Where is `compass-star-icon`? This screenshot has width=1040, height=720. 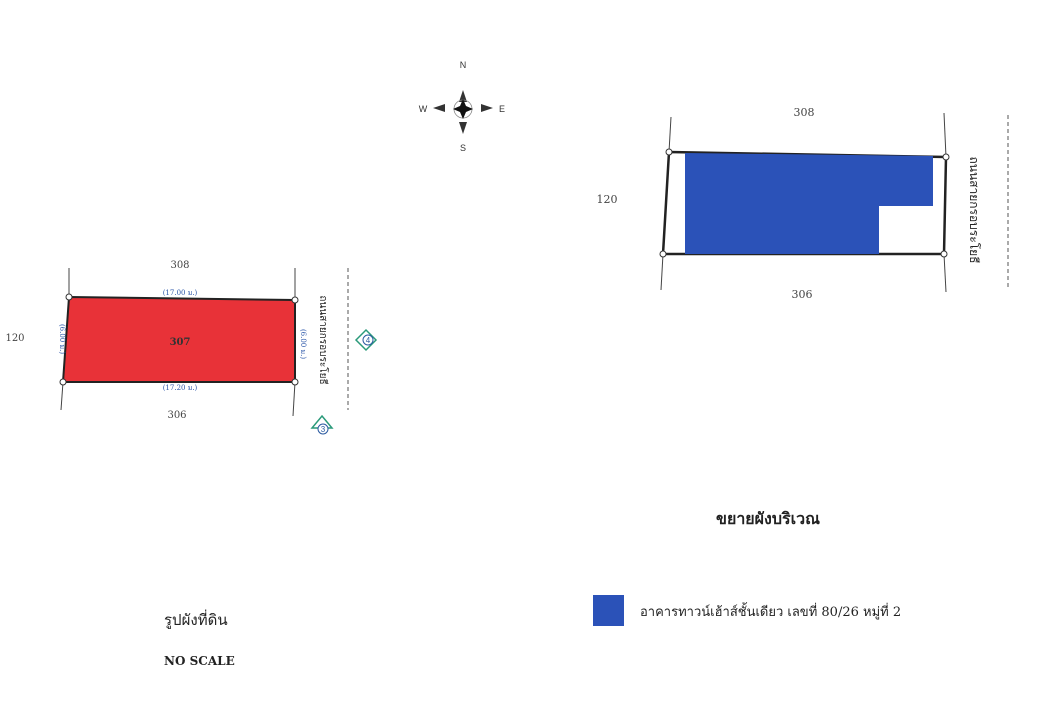
compass-star-icon is located at coordinates (463, 109).